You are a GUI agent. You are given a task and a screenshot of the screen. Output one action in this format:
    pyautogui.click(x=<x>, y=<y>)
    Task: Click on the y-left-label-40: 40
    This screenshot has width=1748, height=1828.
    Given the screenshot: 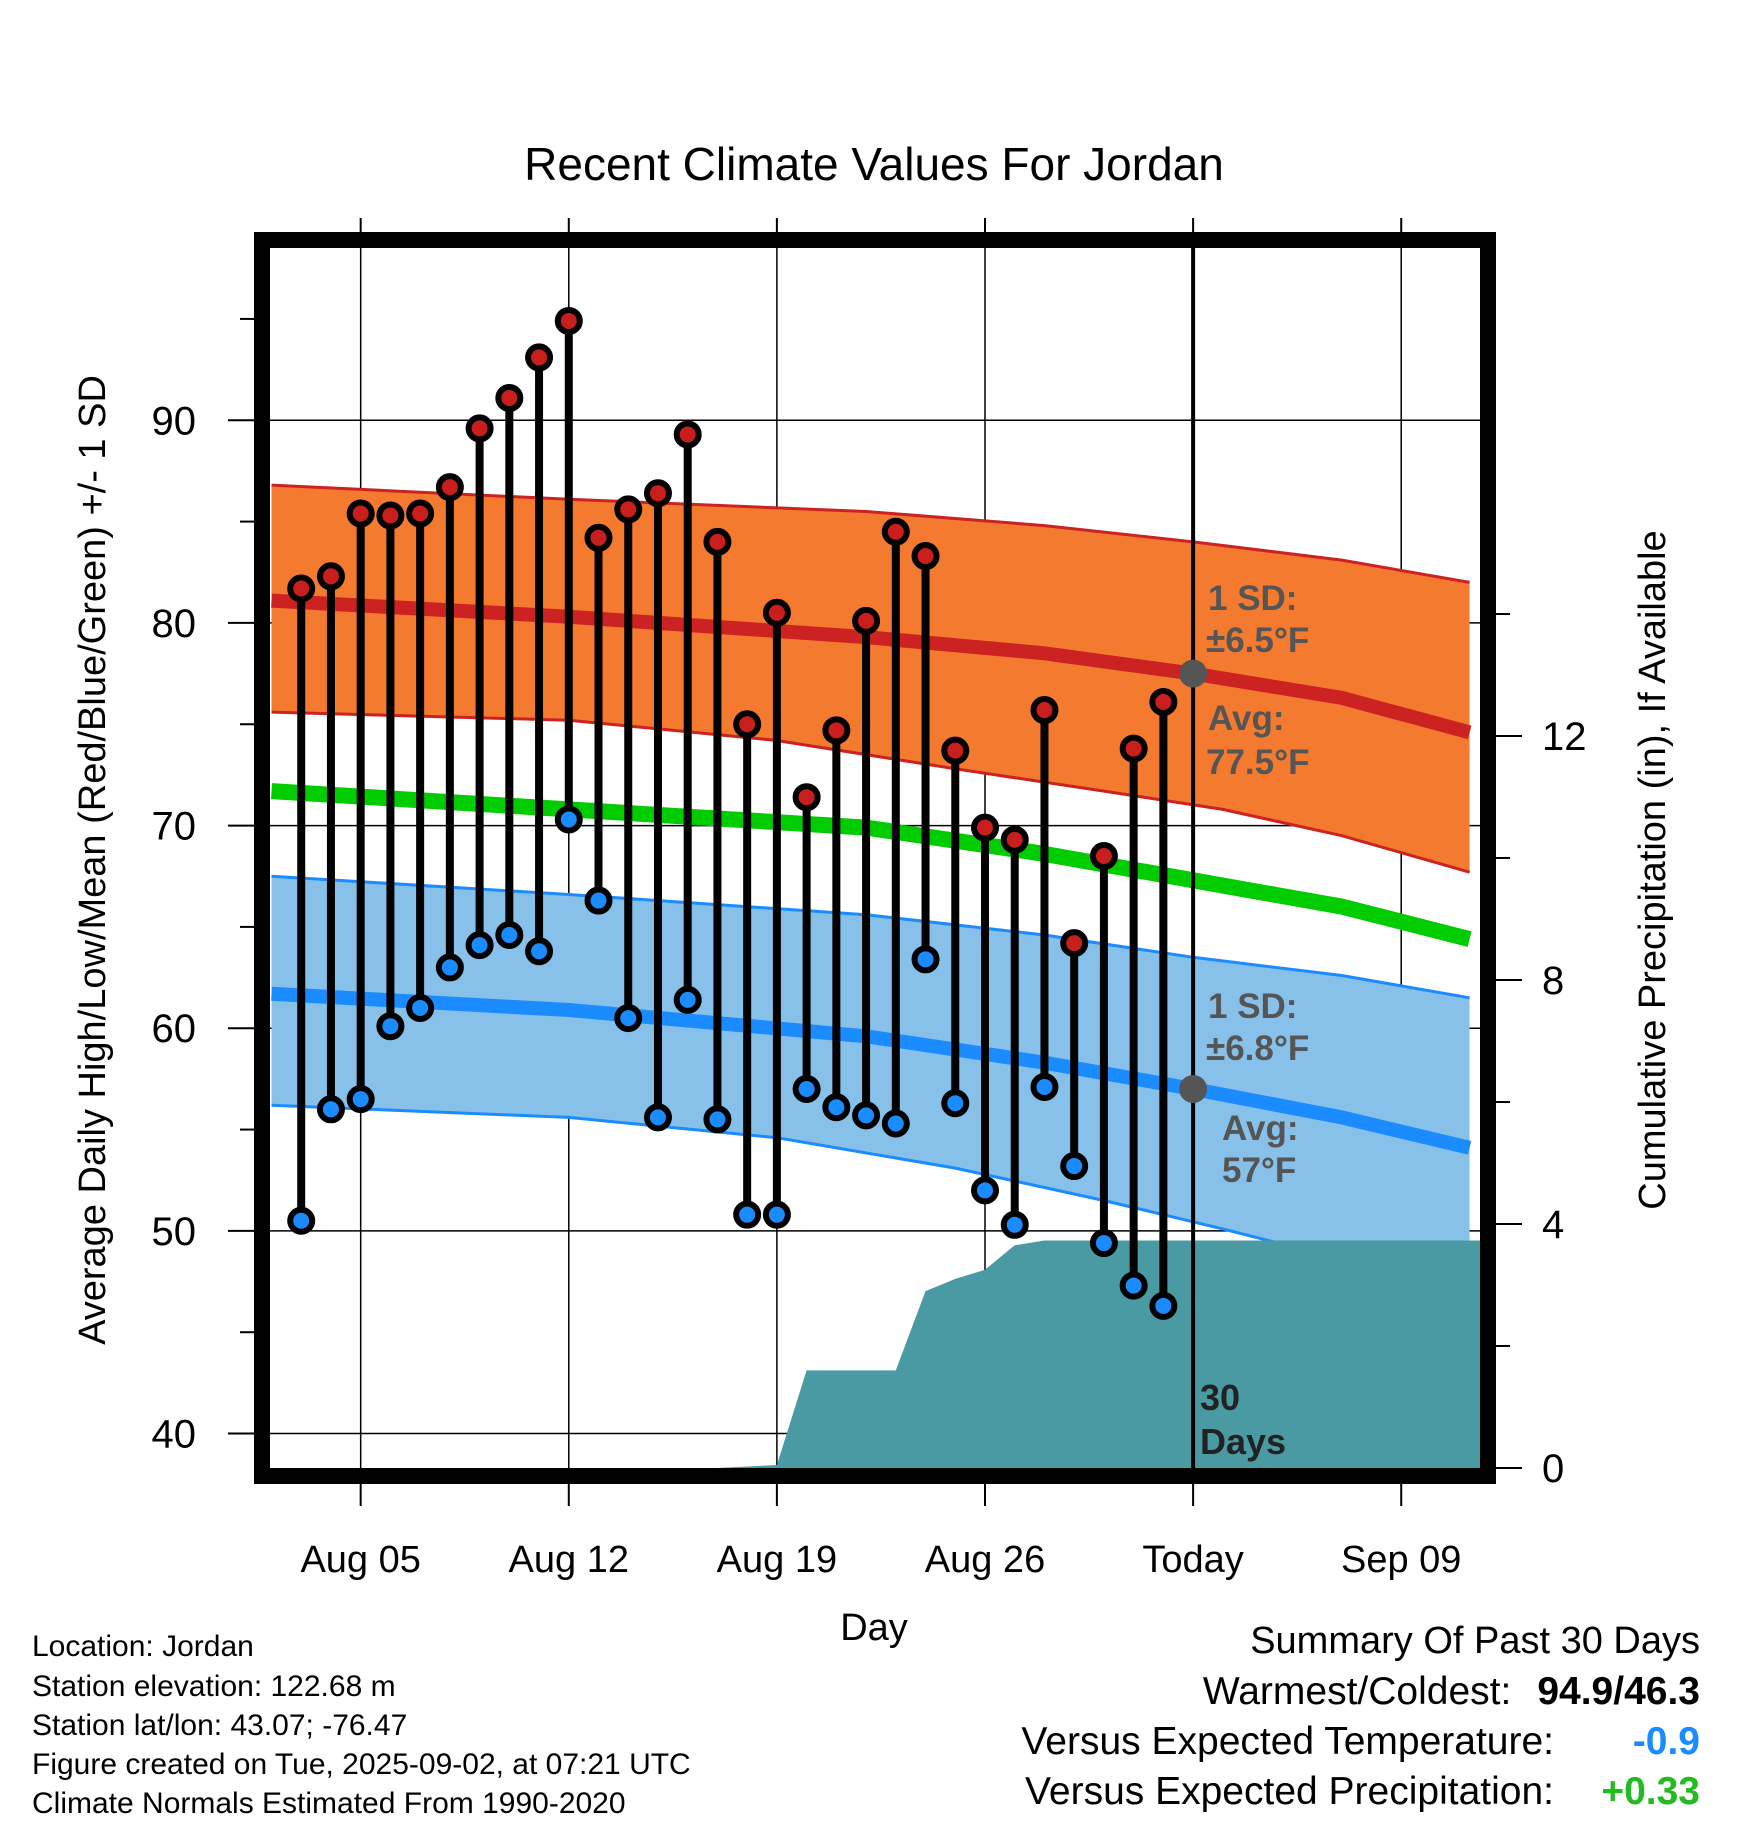 What is the action you would take?
    pyautogui.click(x=174, y=1435)
    